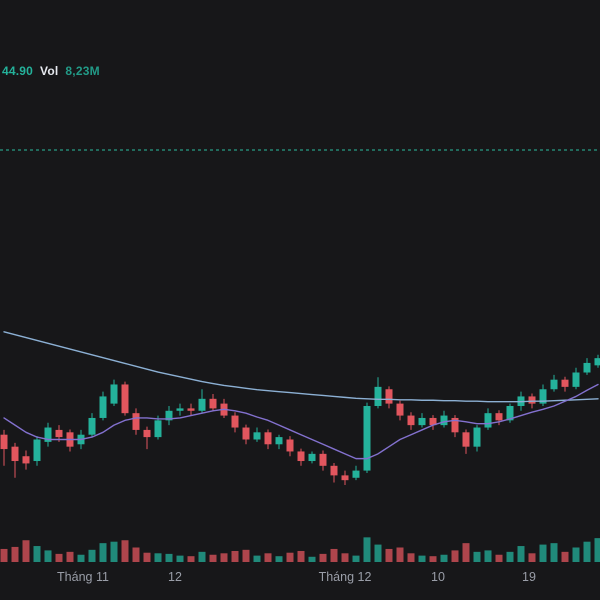 The image size is (600, 600). I want to click on x-axis-tick: Tháng 12, so click(345, 577).